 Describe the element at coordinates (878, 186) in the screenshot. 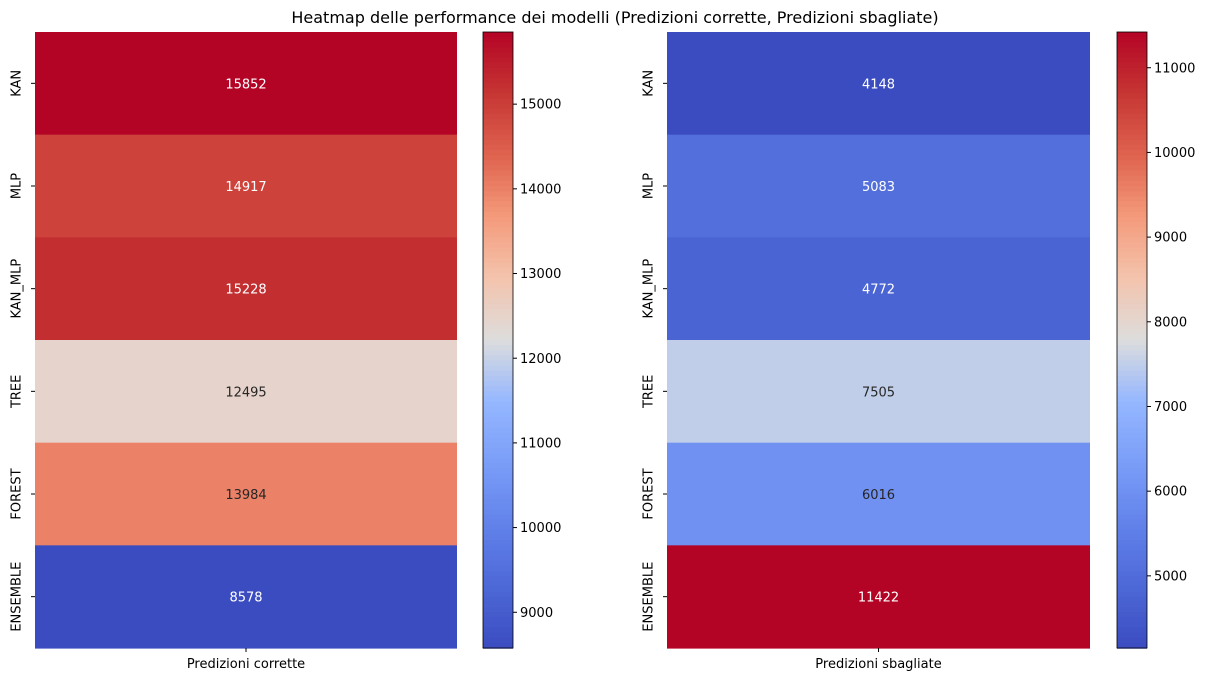

I see `heatmap-cell-mlp` at that location.